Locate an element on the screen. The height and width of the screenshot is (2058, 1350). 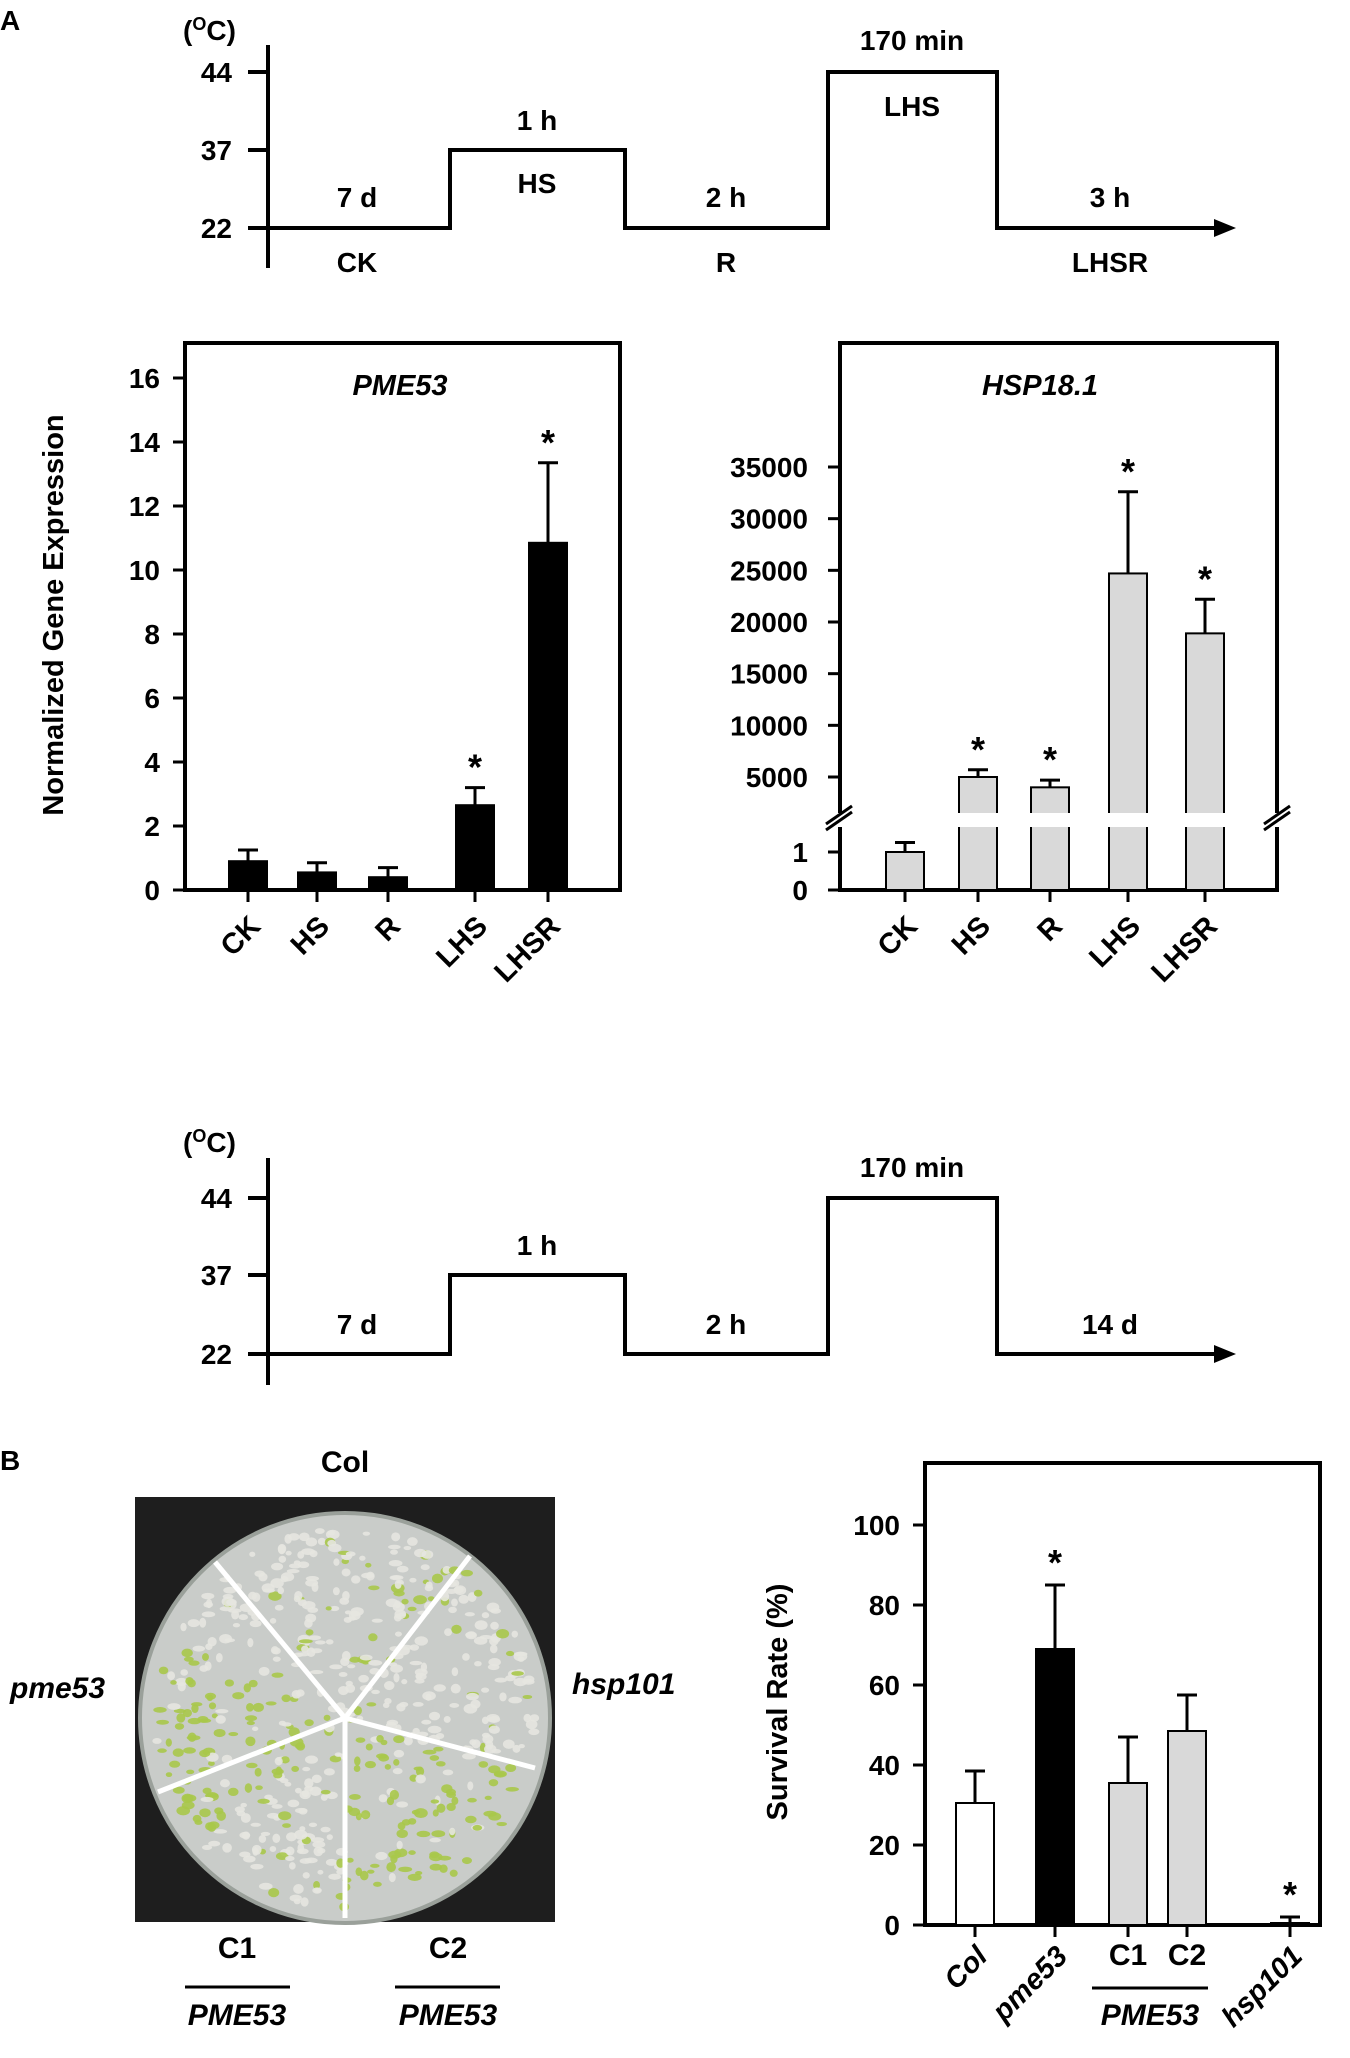
chart-hsp18-ytick-label: 0 is located at coordinates (800, 890).